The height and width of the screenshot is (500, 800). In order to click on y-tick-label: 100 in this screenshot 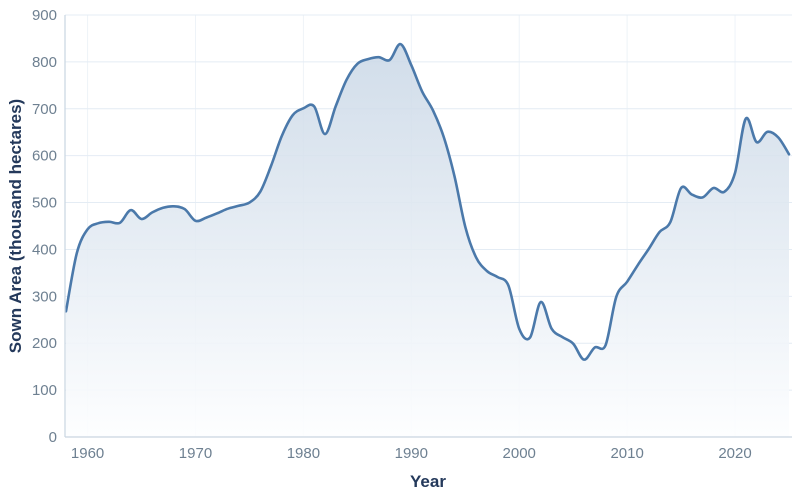, I will do `click(44, 390)`.